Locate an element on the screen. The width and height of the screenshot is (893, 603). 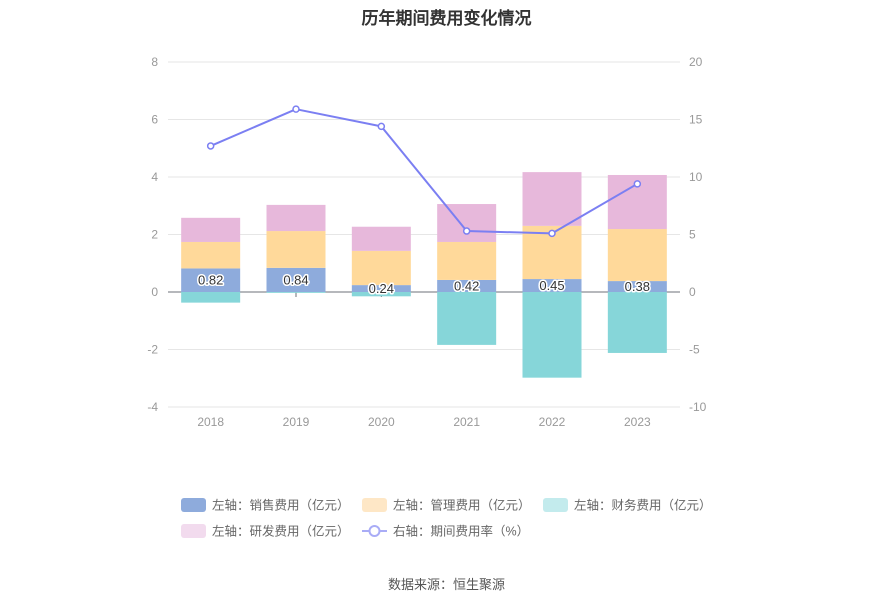
bar-finance-2020 is located at coordinates (381, 294).